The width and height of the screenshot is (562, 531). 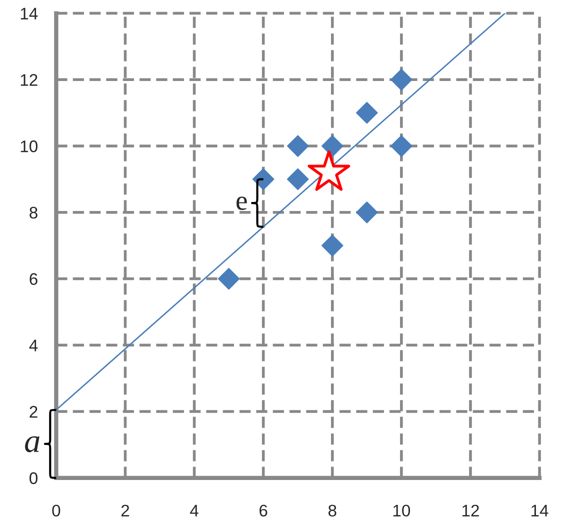 What do you see at coordinates (32, 444) in the screenshot?
I see `text: a` at bounding box center [32, 444].